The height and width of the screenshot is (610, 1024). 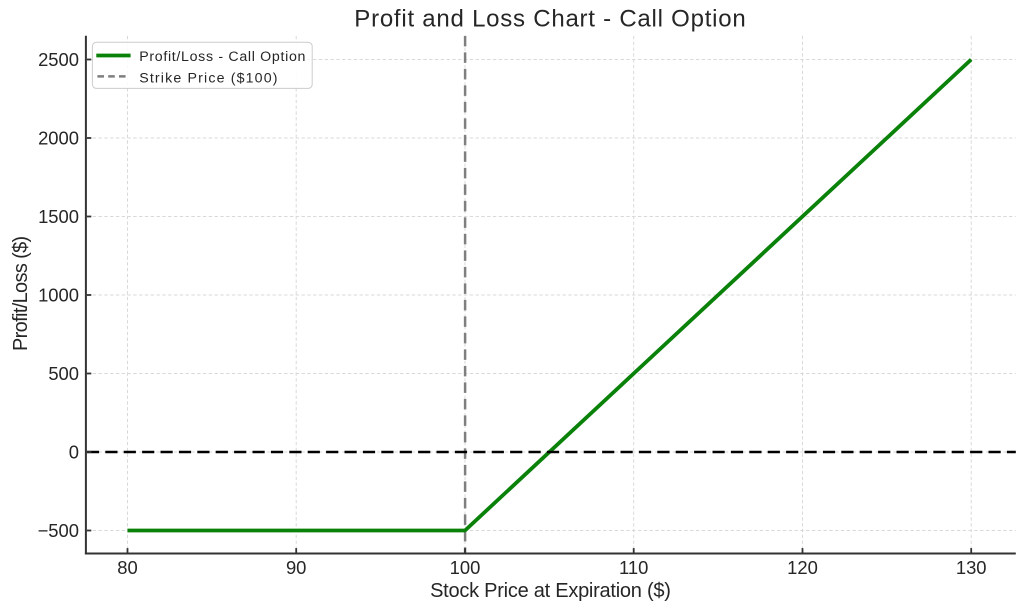 What do you see at coordinates (58, 138) in the screenshot?
I see `svg-text: 2000` at bounding box center [58, 138].